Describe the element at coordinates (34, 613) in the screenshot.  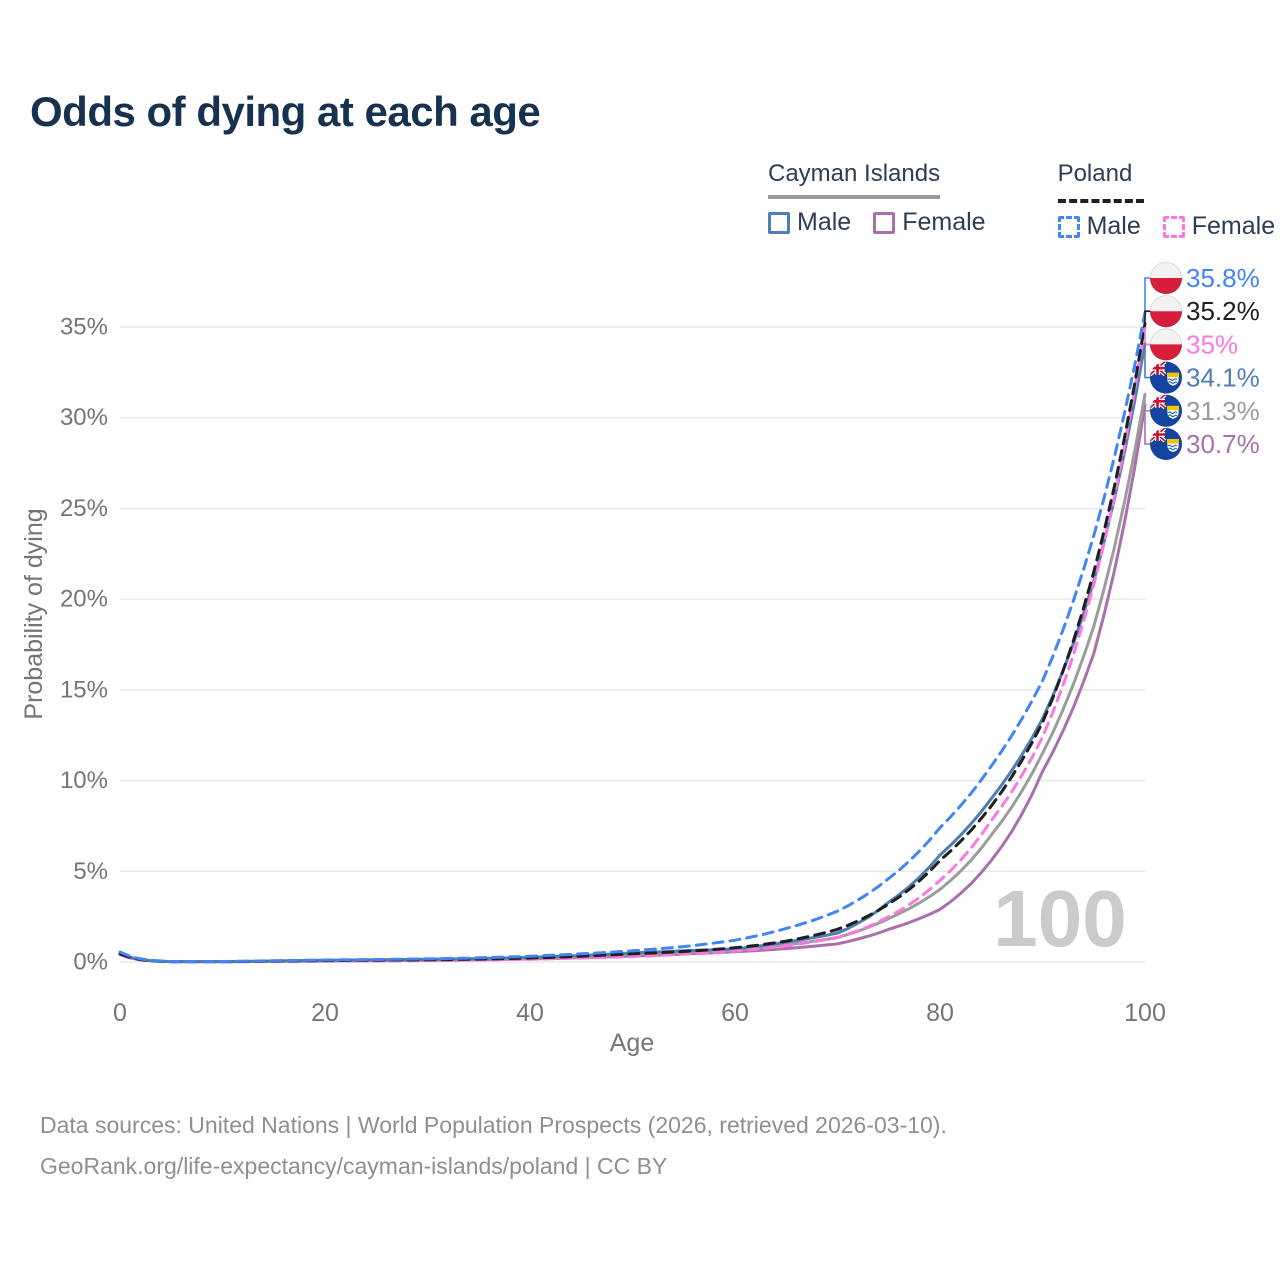
I see `y-axis-title: Probability of dying` at that location.